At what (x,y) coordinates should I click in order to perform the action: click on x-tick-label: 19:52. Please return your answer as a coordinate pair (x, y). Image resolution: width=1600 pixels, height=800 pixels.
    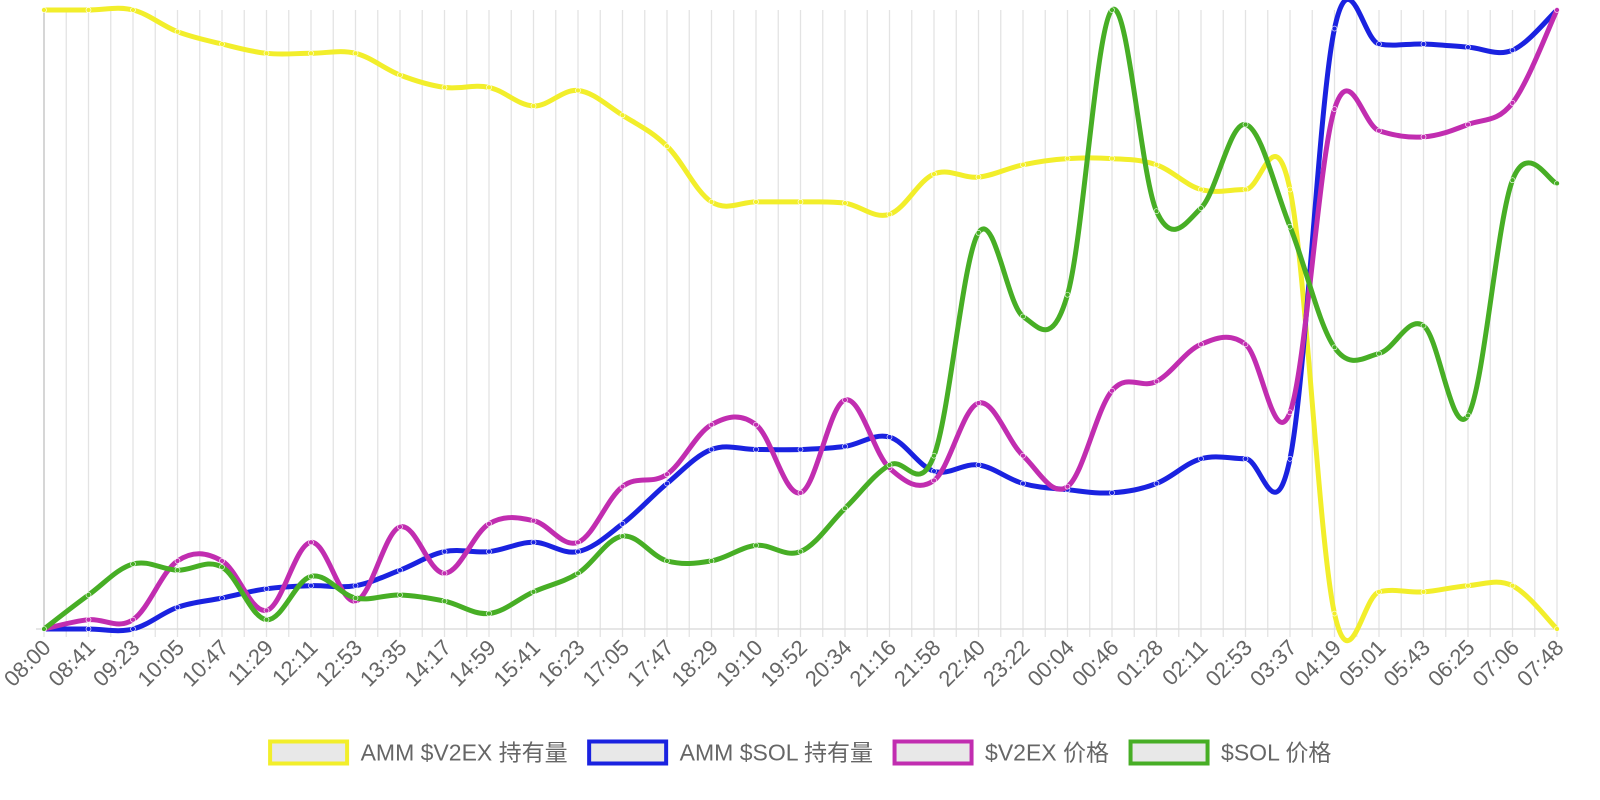
    Looking at the image, I should click on (783, 663).